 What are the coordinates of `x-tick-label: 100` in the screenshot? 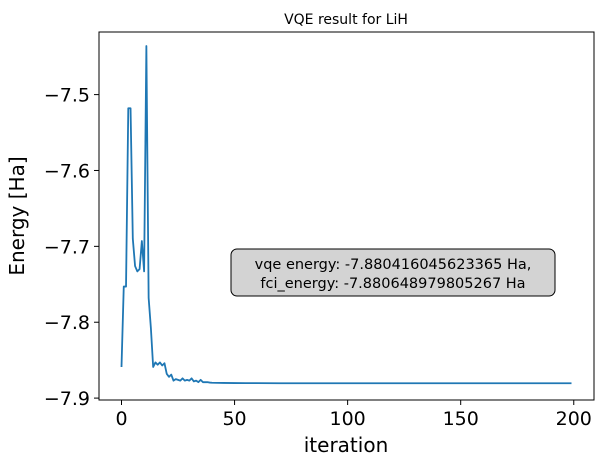 It's located at (347, 419).